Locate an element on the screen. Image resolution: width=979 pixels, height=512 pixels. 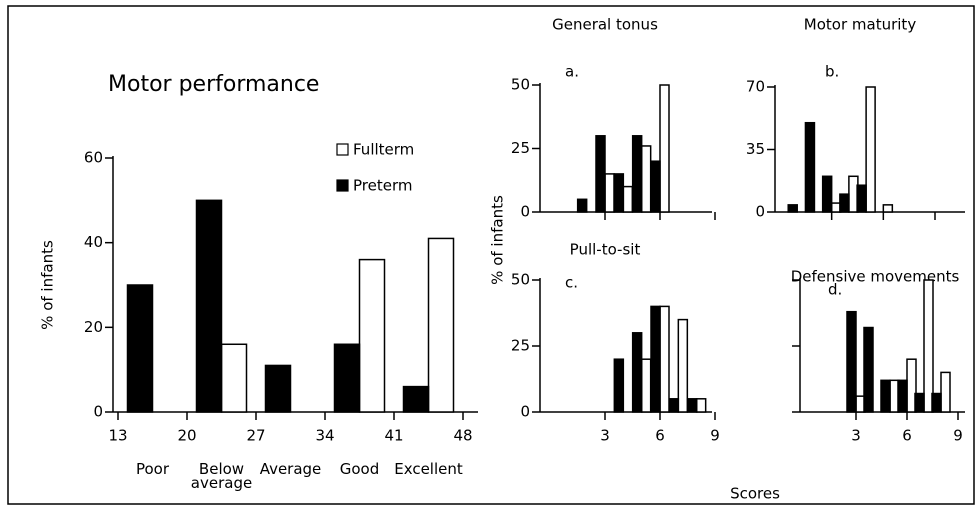
x-tick-label: 34 is located at coordinates (324, 436).